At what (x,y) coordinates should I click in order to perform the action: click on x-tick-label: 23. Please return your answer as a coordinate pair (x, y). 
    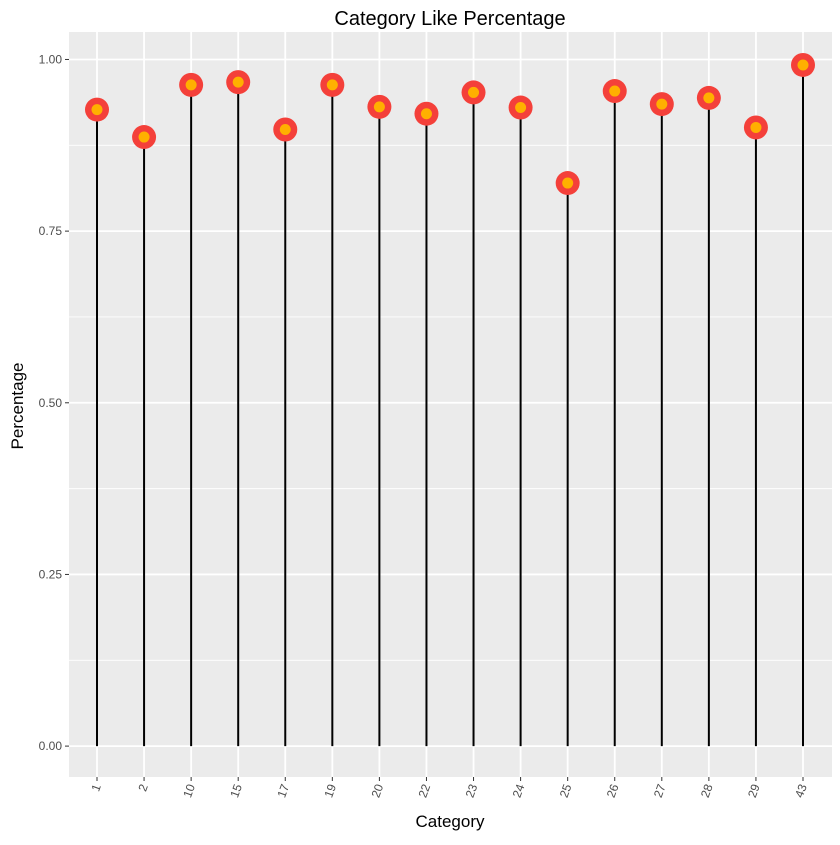
    Looking at the image, I should click on (472, 791).